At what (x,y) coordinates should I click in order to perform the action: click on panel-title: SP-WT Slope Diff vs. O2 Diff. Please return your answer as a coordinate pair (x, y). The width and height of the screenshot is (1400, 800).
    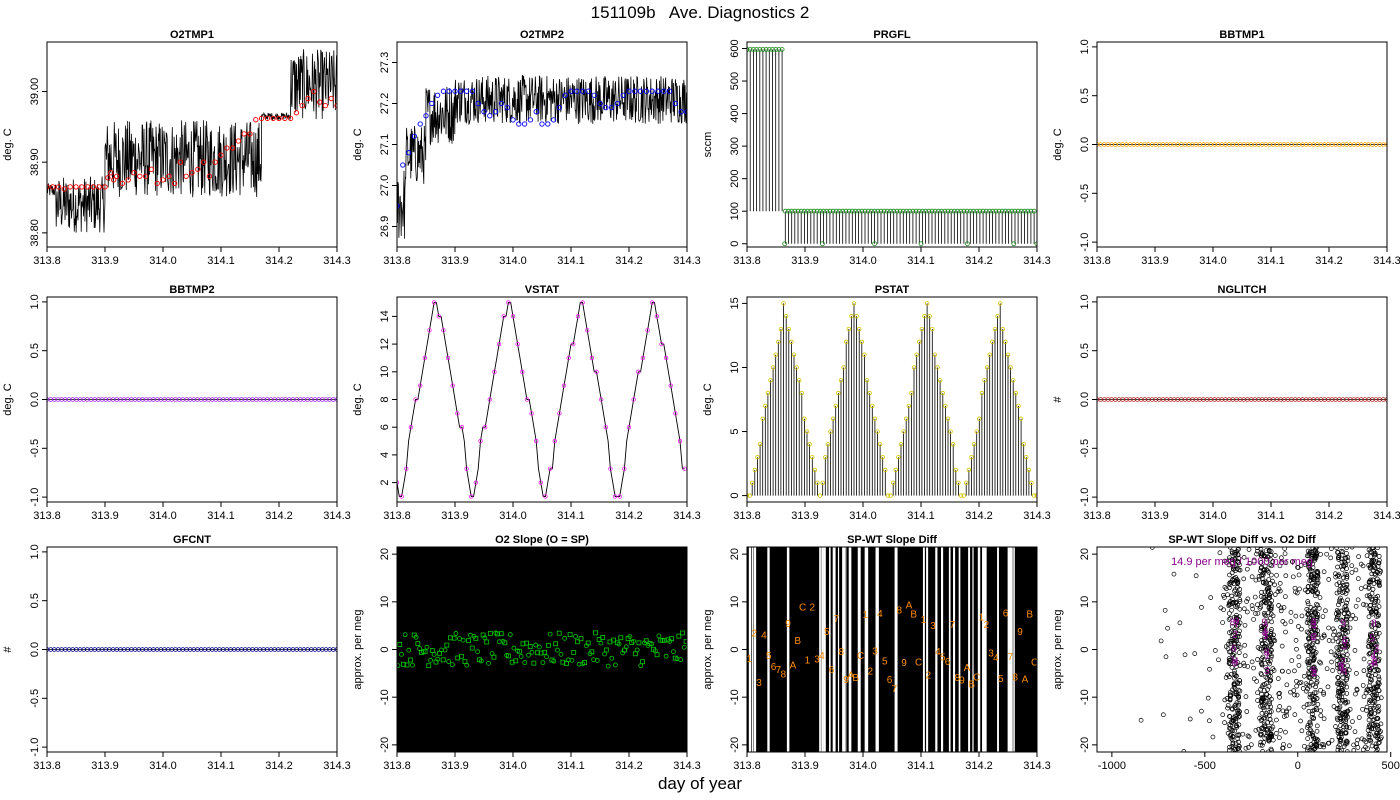
    Looking at the image, I should click on (1242, 540).